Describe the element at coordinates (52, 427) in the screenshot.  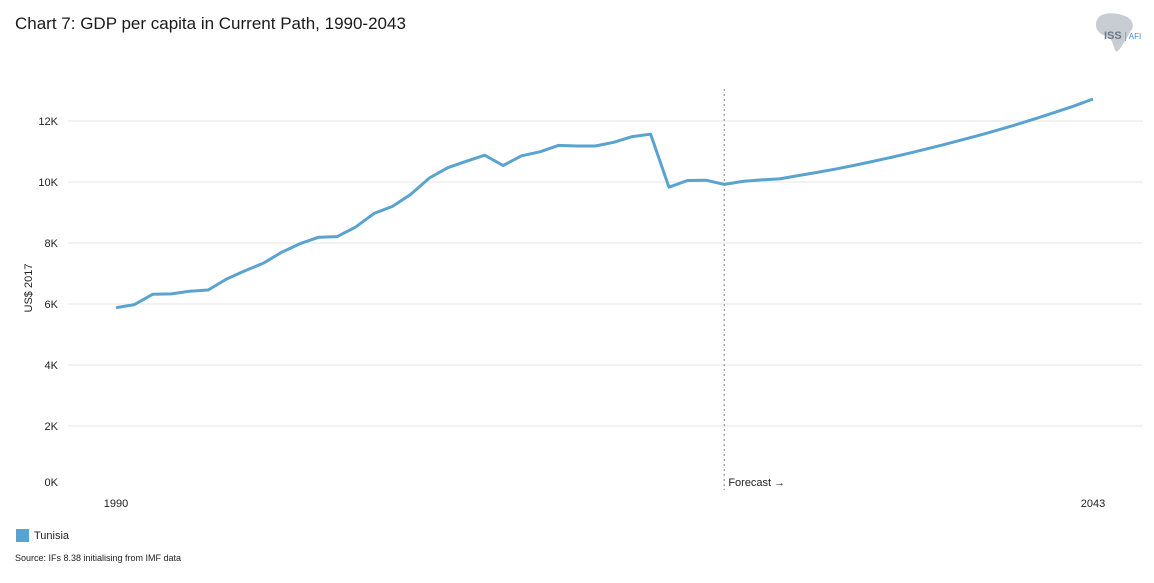
I see `y-tick-label: 2K` at that location.